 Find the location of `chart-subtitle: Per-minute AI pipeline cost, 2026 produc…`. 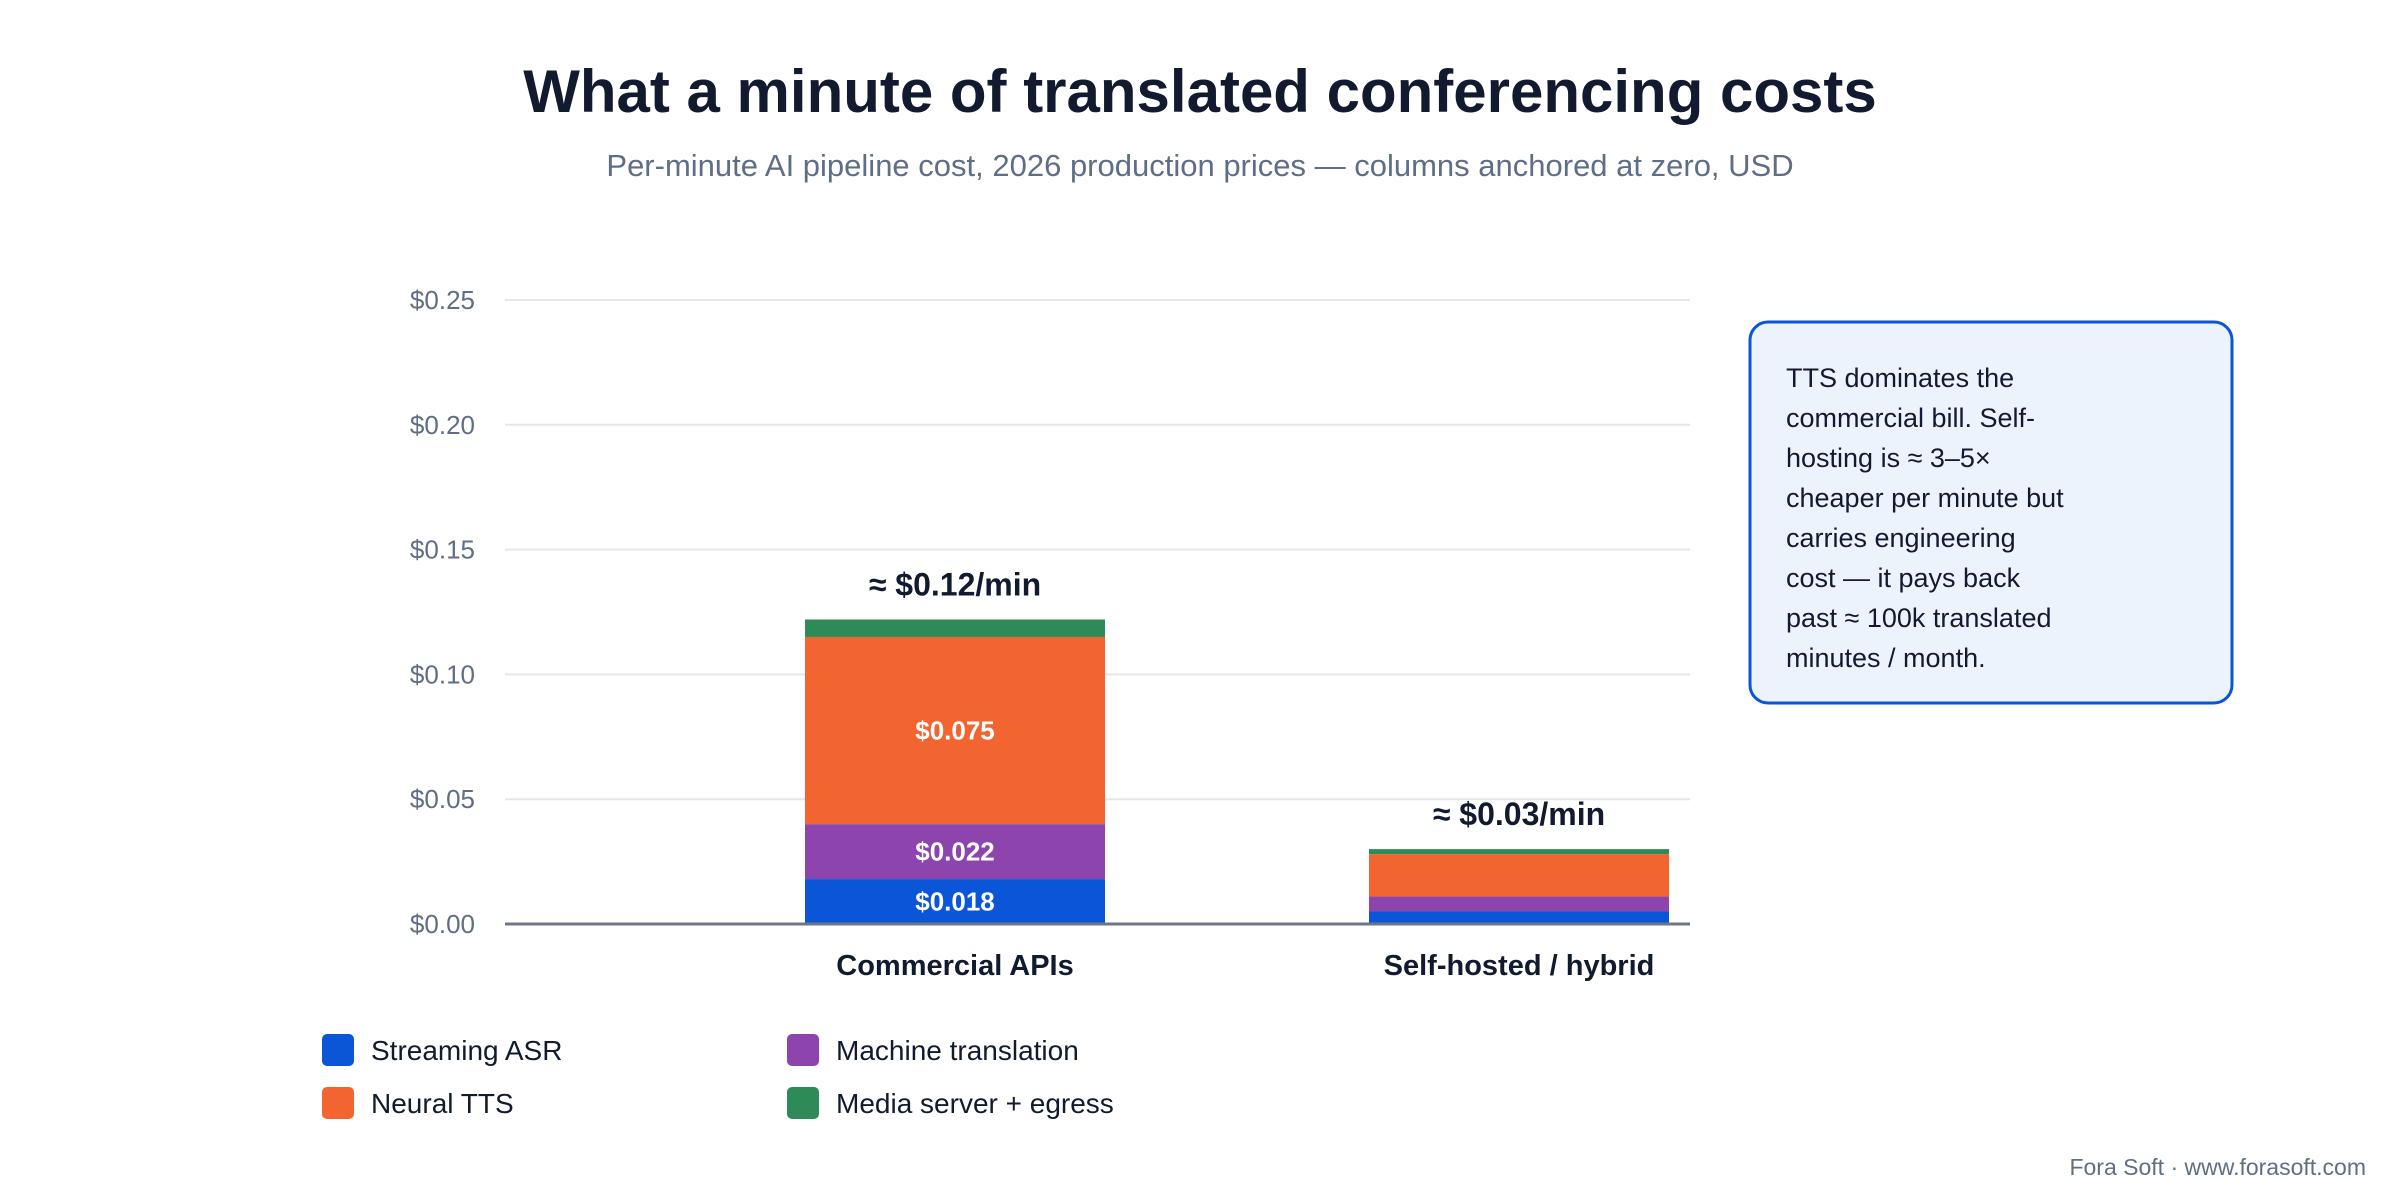

chart-subtitle: Per-minute AI pipeline cost, 2026 produc… is located at coordinates (1199, 165).